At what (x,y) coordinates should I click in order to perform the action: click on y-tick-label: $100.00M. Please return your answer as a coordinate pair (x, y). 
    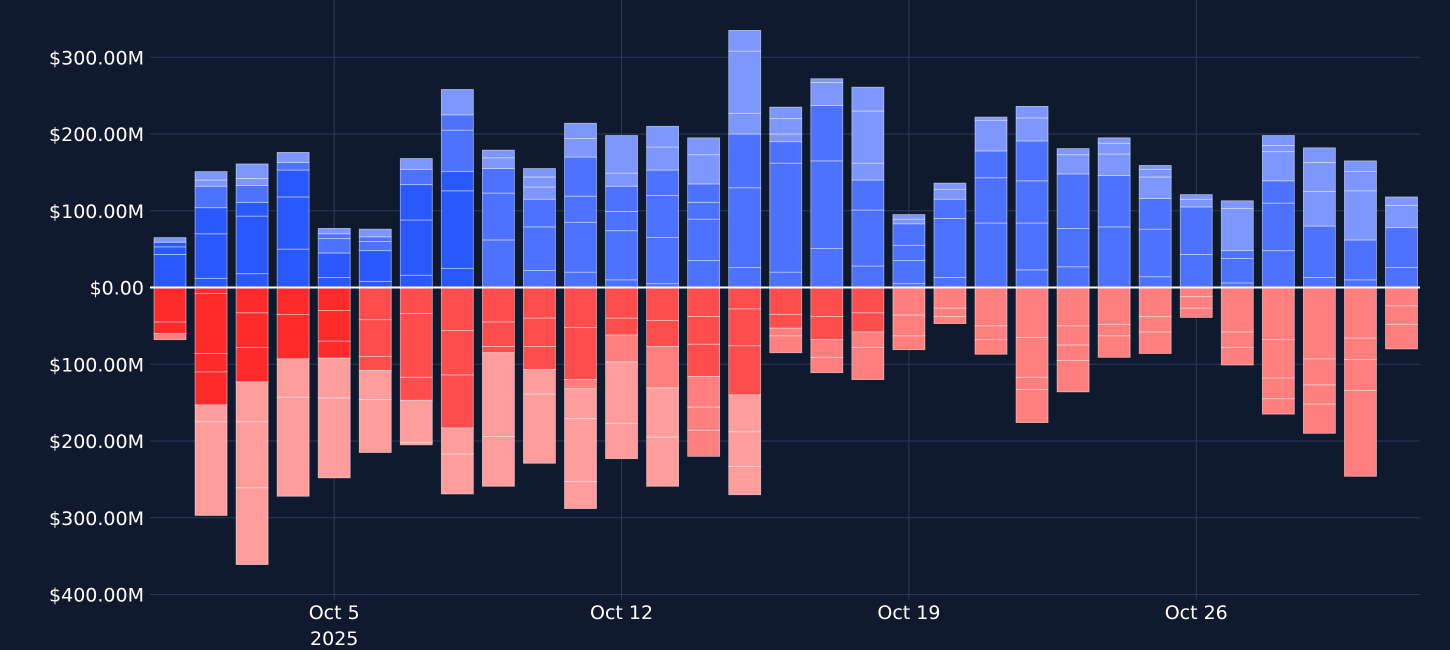
    Looking at the image, I should click on (96, 365).